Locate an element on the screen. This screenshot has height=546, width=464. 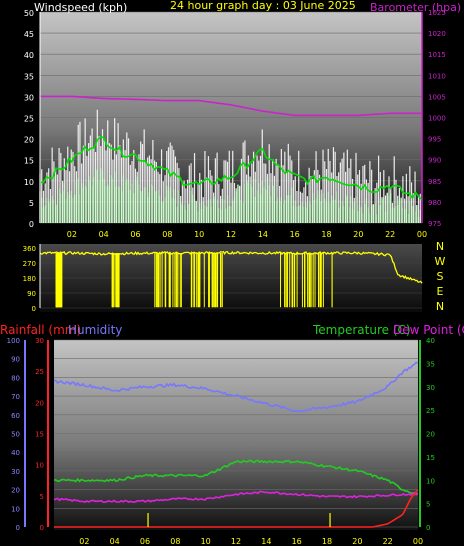
rainfall-y-tick-label: 30 is located at coordinates (39, 341).